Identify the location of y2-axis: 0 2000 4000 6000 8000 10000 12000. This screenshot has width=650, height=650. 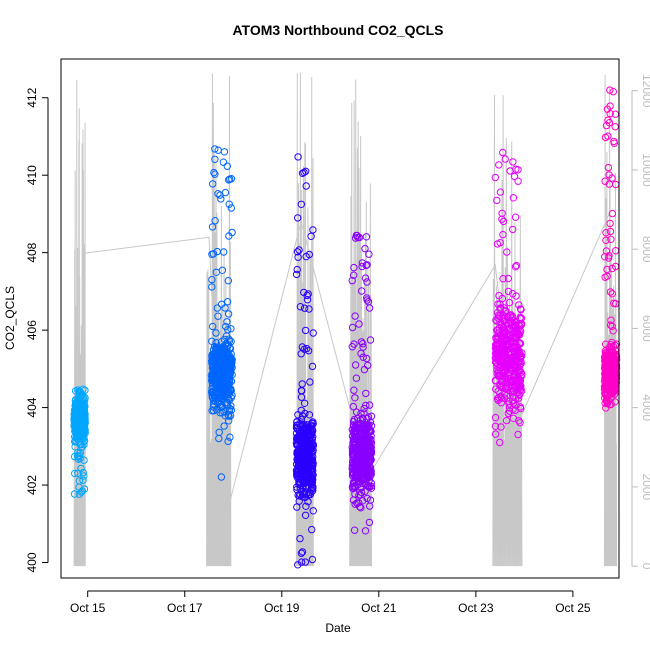
(640, 322).